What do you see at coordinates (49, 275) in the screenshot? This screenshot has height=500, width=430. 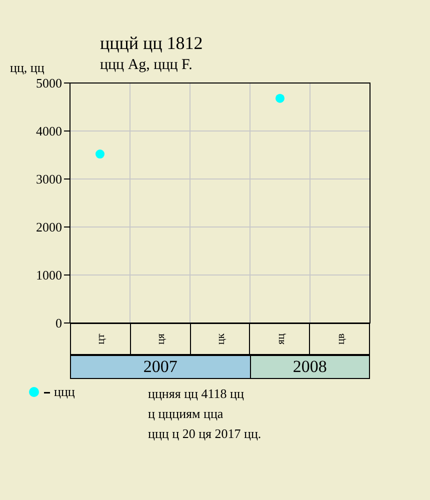 I see `y-tick-label: 1000` at bounding box center [49, 275].